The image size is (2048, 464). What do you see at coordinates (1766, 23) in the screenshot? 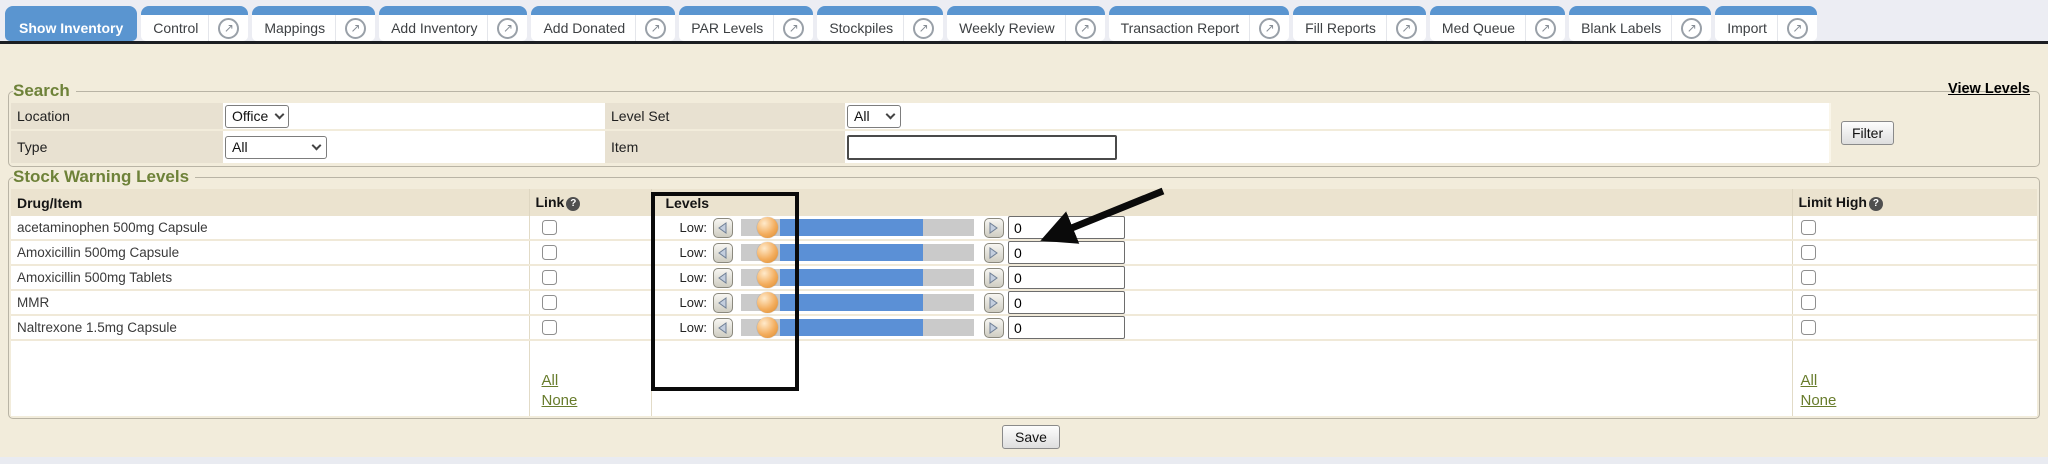
I see `nav-tab: Import ↗` at bounding box center [1766, 23].